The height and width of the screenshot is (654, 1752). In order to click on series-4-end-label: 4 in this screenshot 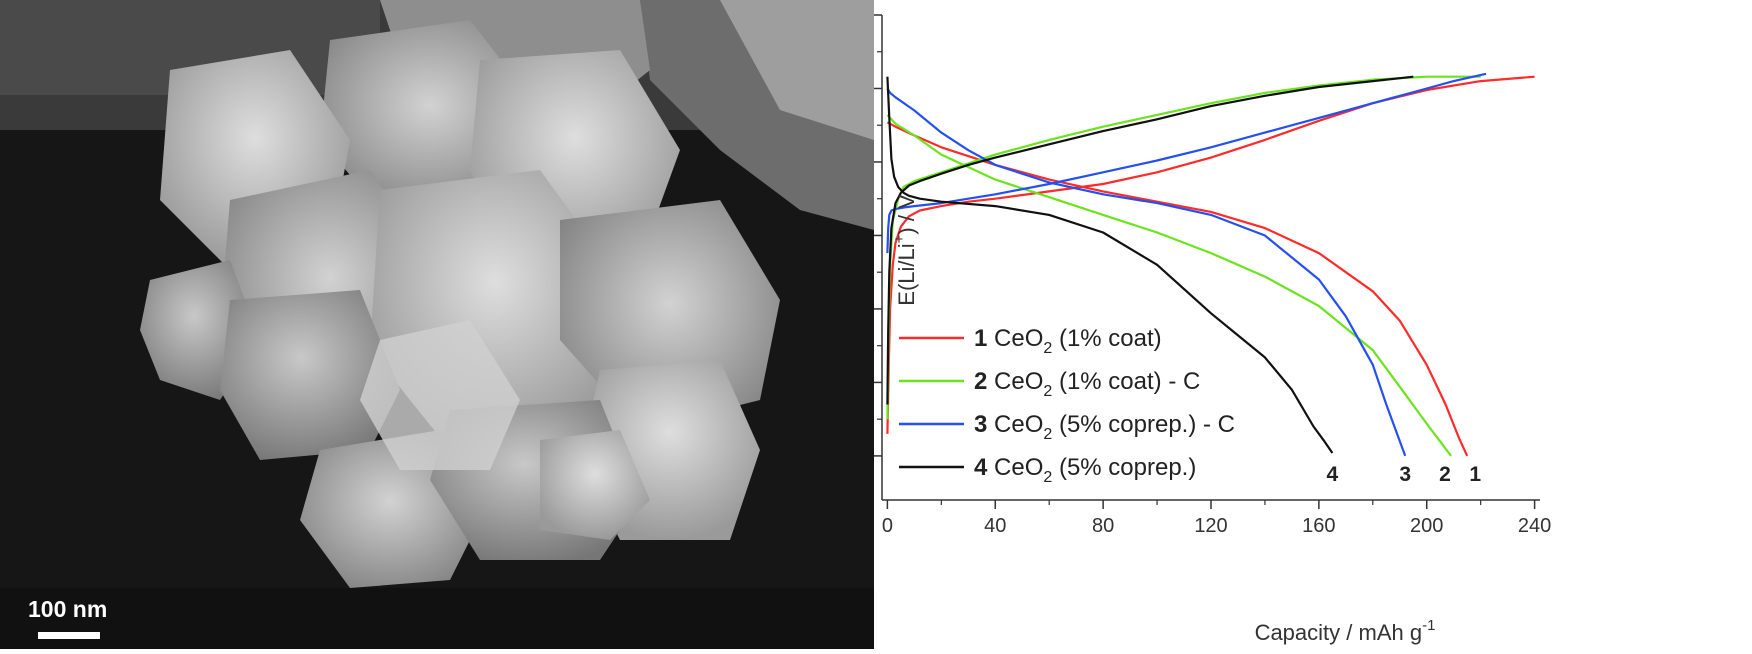, I will do `click(1333, 474)`.